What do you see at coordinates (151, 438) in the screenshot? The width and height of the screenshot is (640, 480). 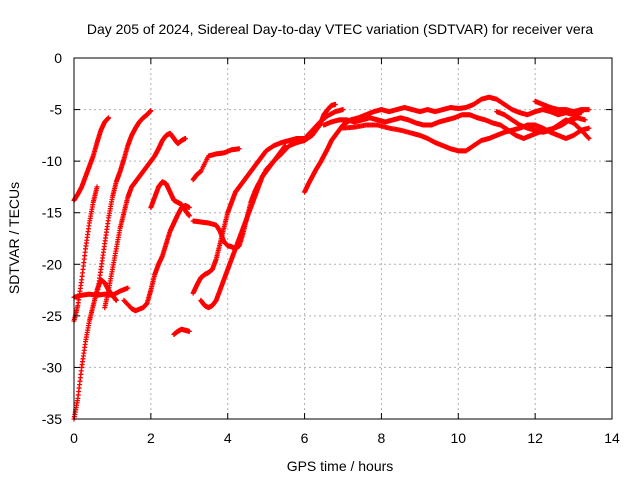 I see `x-tick-label: 2` at bounding box center [151, 438].